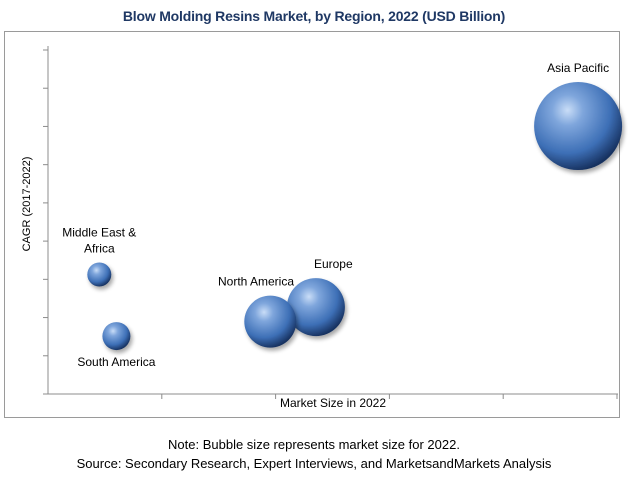  Describe the element at coordinates (99, 241) in the screenshot. I see `label-middle-east-and-africa: Middle East & Africa` at that location.